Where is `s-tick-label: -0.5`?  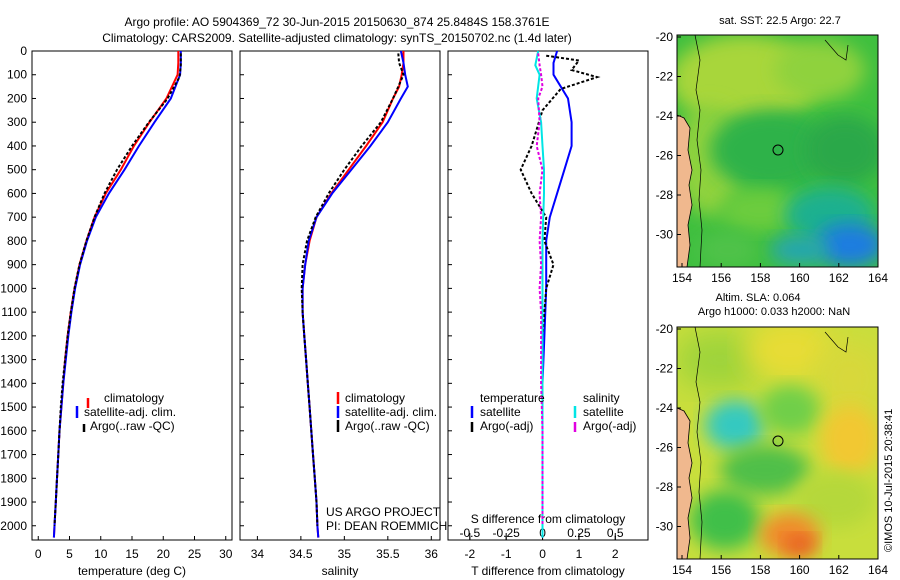
s-tick-label: -0.5 is located at coordinates (469, 533).